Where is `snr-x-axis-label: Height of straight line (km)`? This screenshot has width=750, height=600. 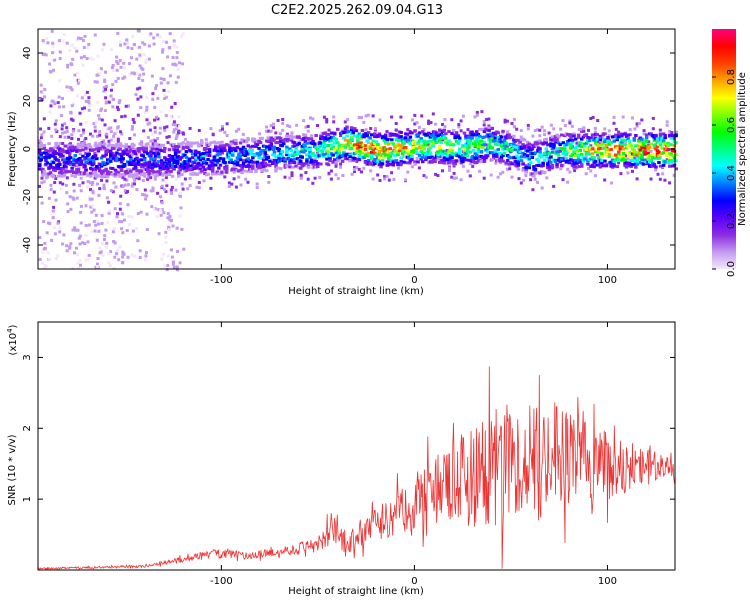 snr-x-axis-label: Height of straight line (km) is located at coordinates (356, 591).